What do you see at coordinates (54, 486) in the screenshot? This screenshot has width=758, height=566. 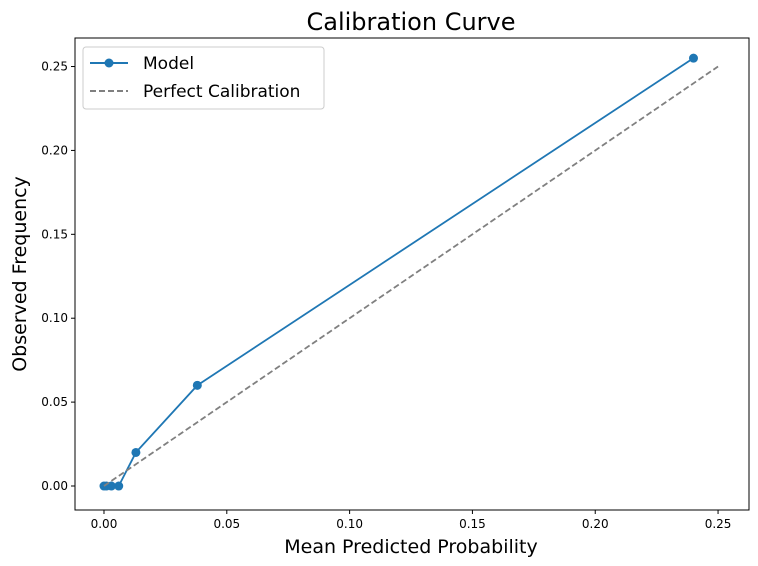 I see `y-tick-label: 0.00` at bounding box center [54, 486].